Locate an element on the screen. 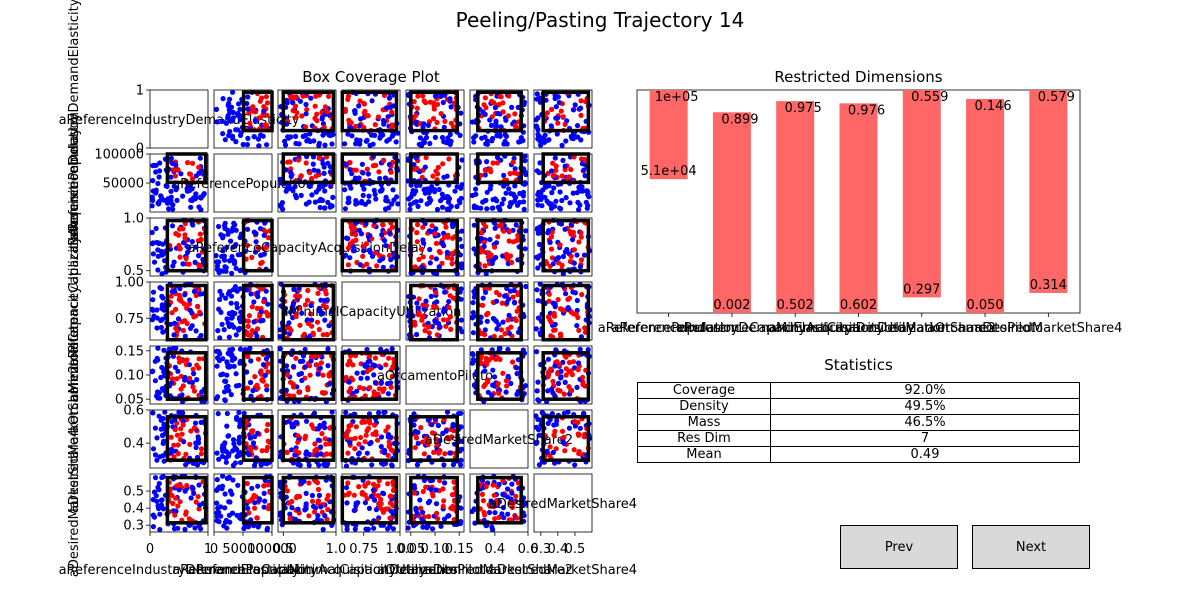 Image resolution: width=1200 pixels, height=600 pixels. next-button: Next is located at coordinates (1031, 547).